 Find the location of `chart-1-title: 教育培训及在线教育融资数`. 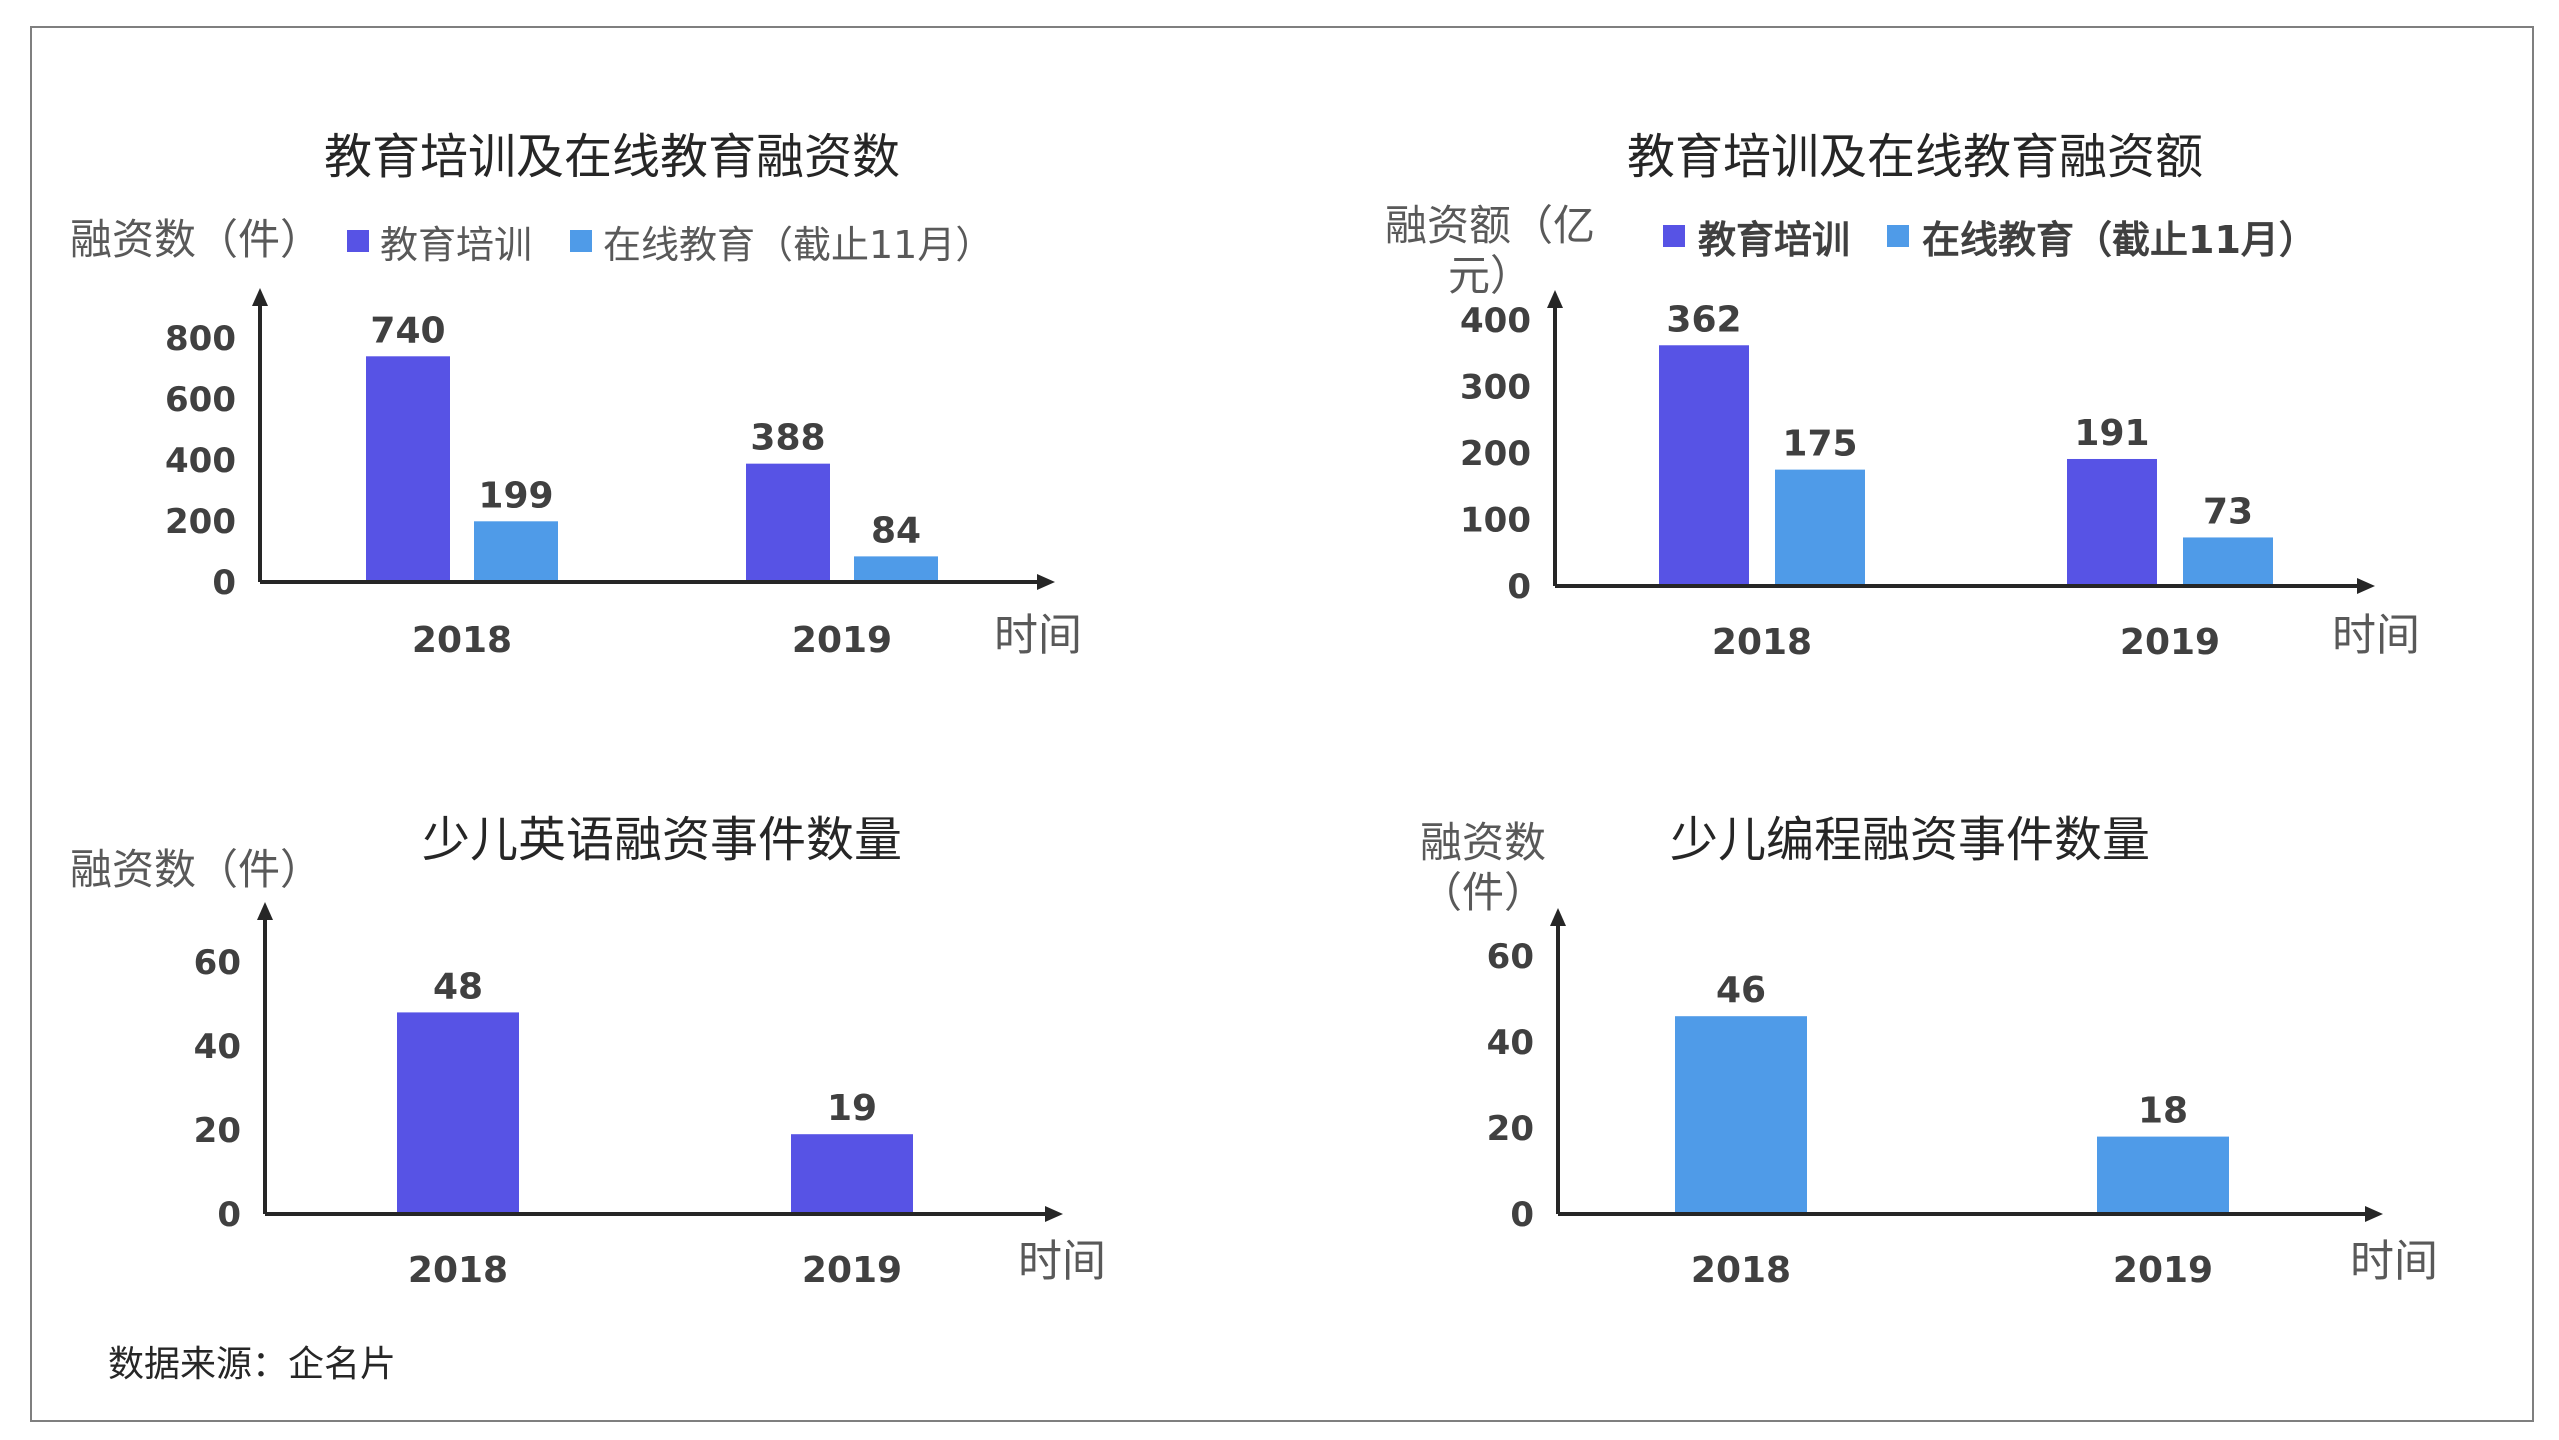

chart-1-title: 教育培训及在线教育融资数 is located at coordinates (612, 157).